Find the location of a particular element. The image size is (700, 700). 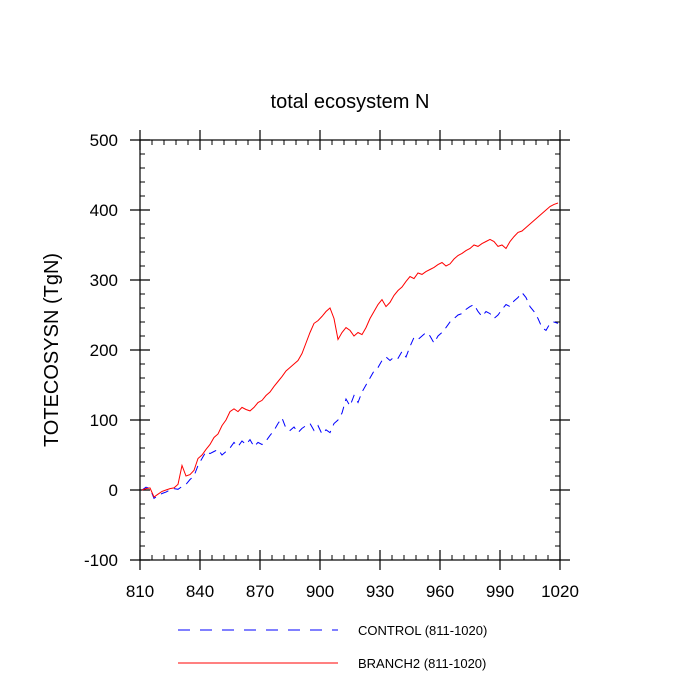

x-tick-label: 960 is located at coordinates (440, 591).